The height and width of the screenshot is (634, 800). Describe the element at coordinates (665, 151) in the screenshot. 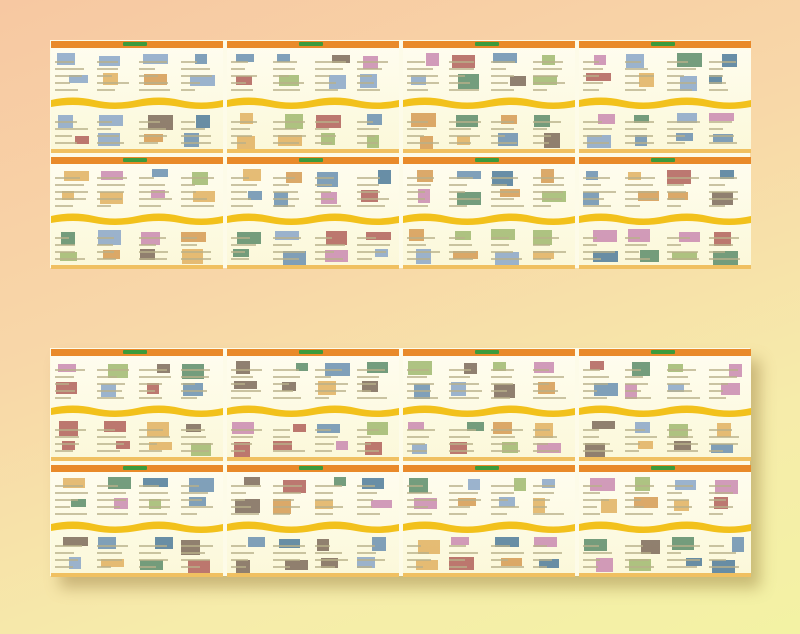

I see `board-footer-strip` at that location.